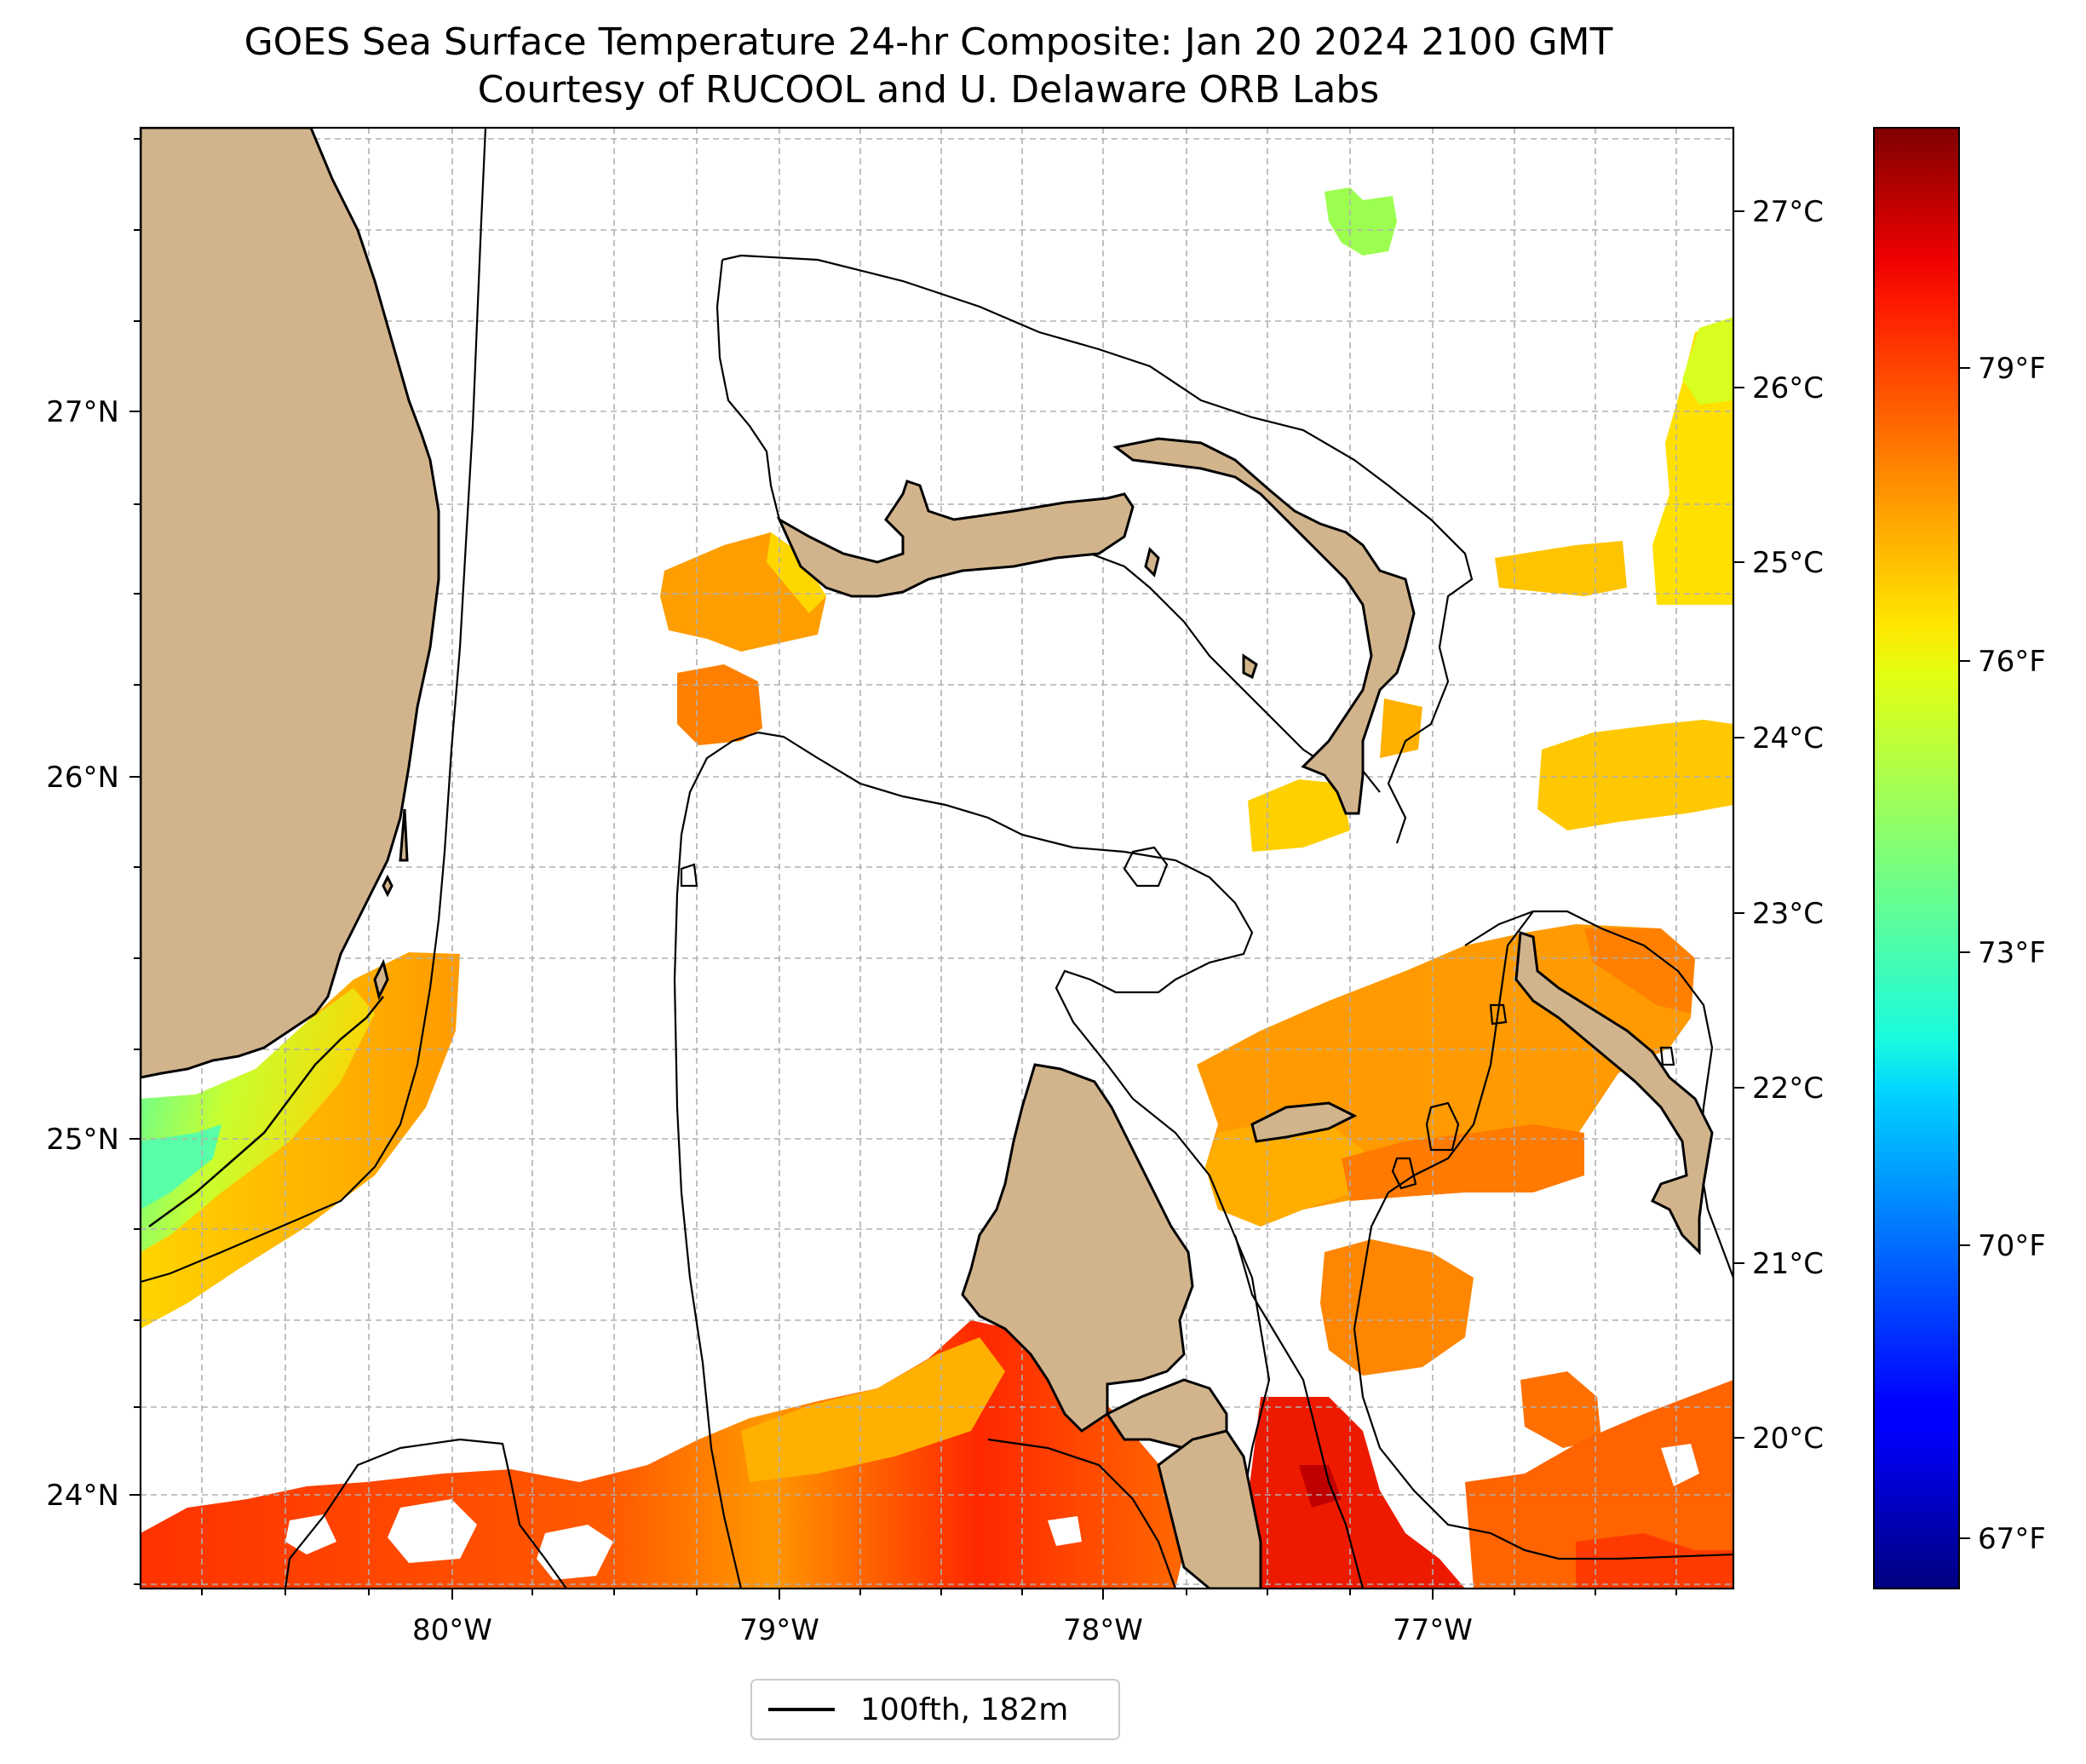 The width and height of the screenshot is (2086, 1764). Describe the element at coordinates (1788, 1439) in the screenshot. I see `celsius-tick-label: 20°C` at that location.